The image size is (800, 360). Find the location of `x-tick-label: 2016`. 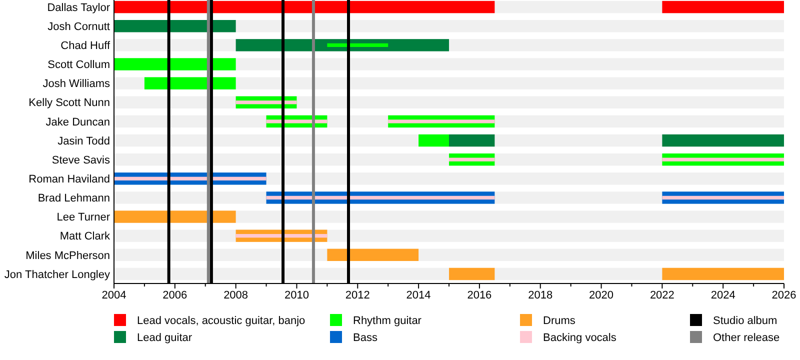

x-tick-label: 2016 is located at coordinates (479, 296).